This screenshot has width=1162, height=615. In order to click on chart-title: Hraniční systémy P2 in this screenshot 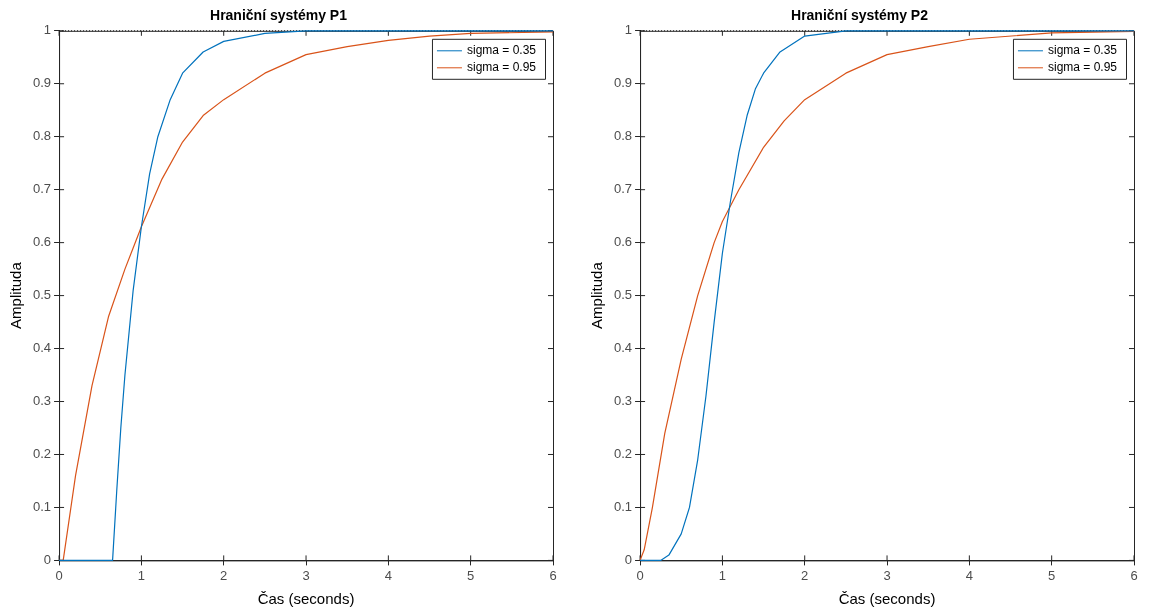, I will do `click(860, 15)`.